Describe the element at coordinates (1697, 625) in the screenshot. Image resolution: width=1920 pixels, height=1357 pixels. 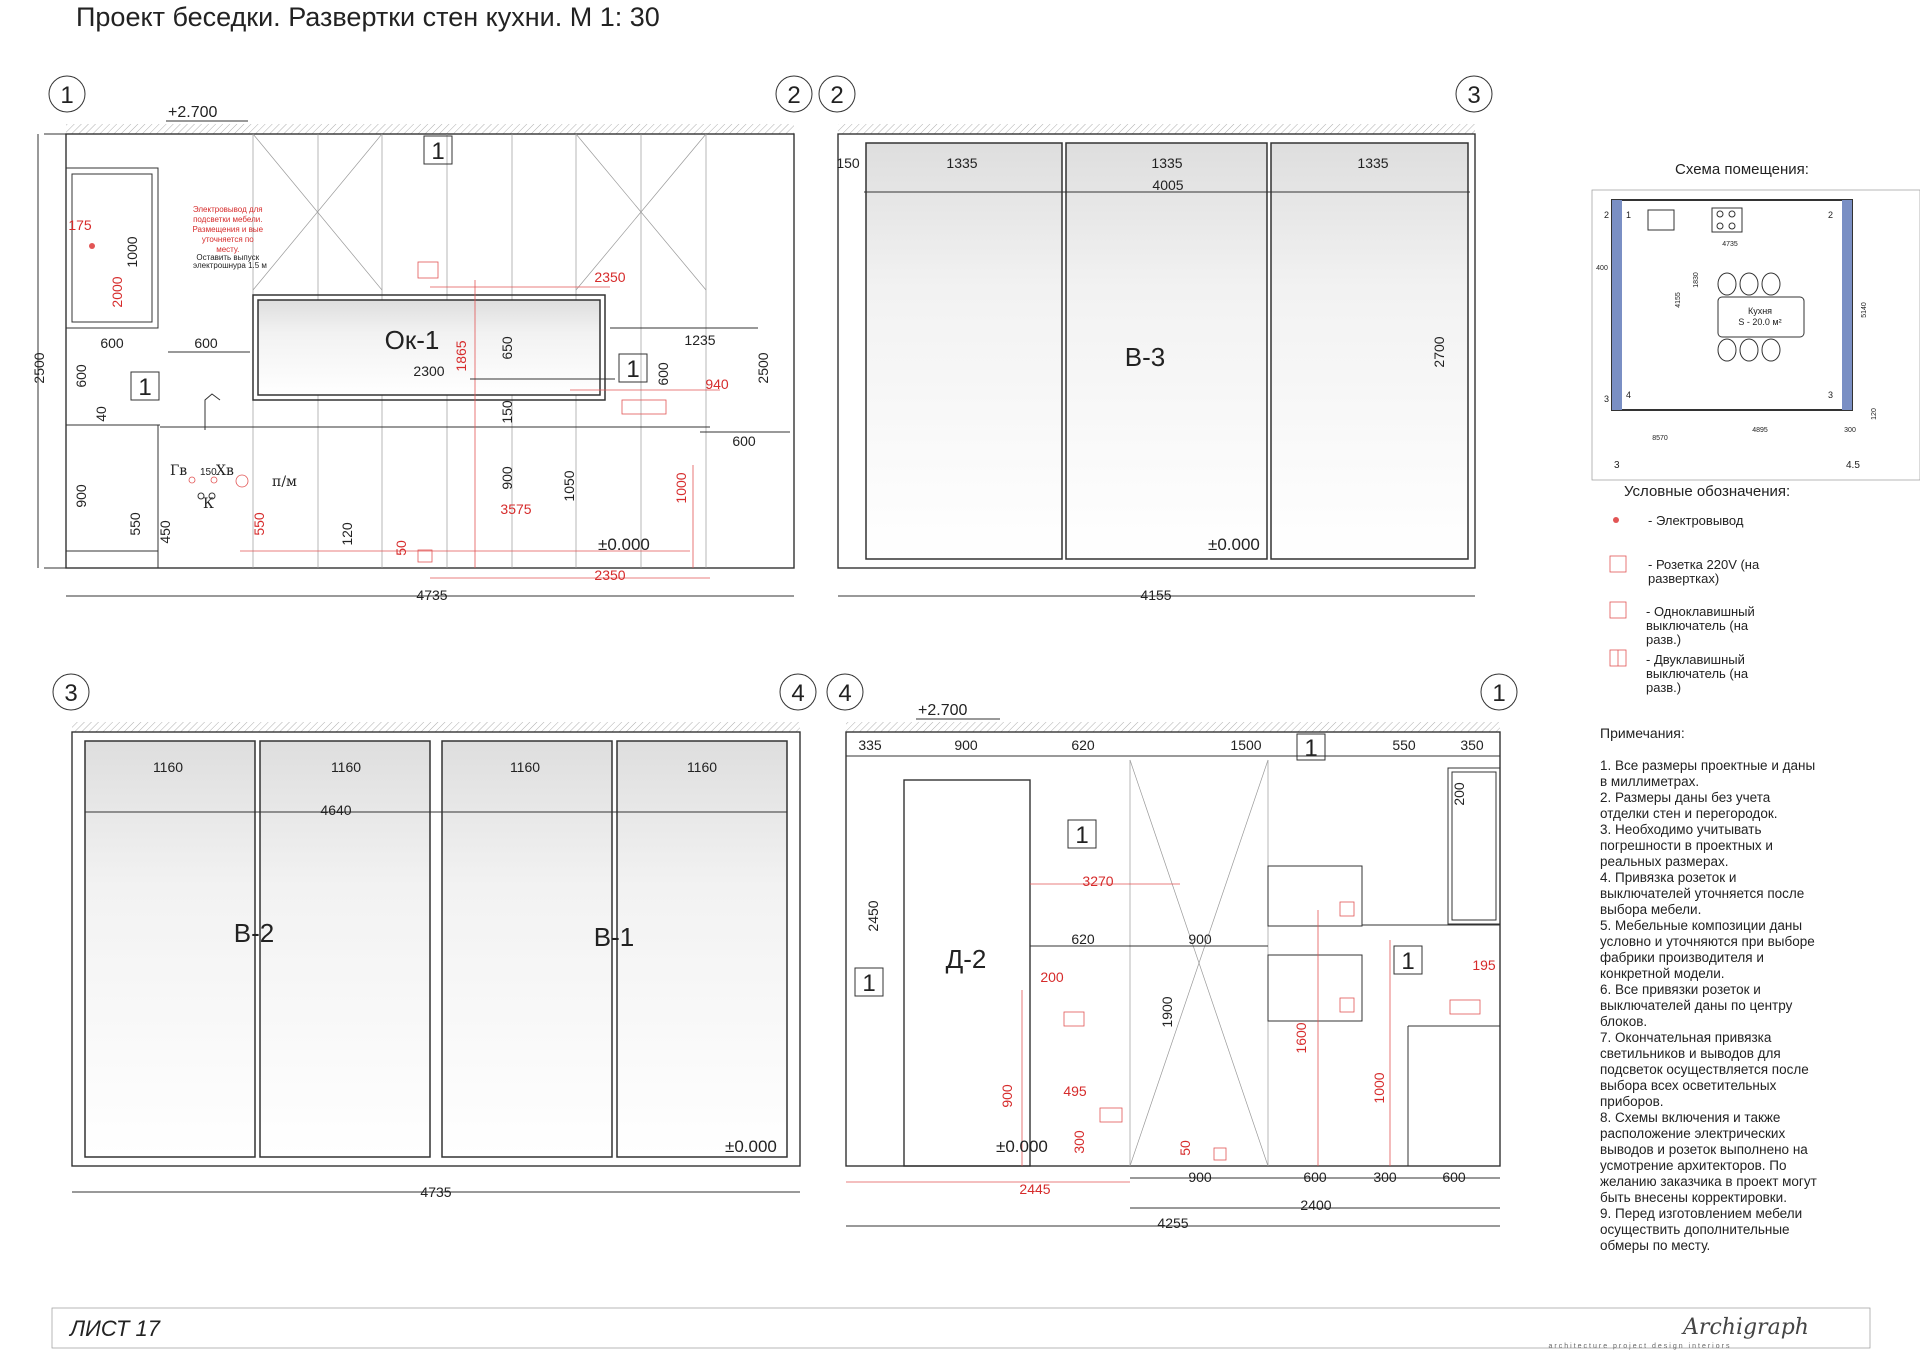
I see `svg-text: выключатель (на` at that location.